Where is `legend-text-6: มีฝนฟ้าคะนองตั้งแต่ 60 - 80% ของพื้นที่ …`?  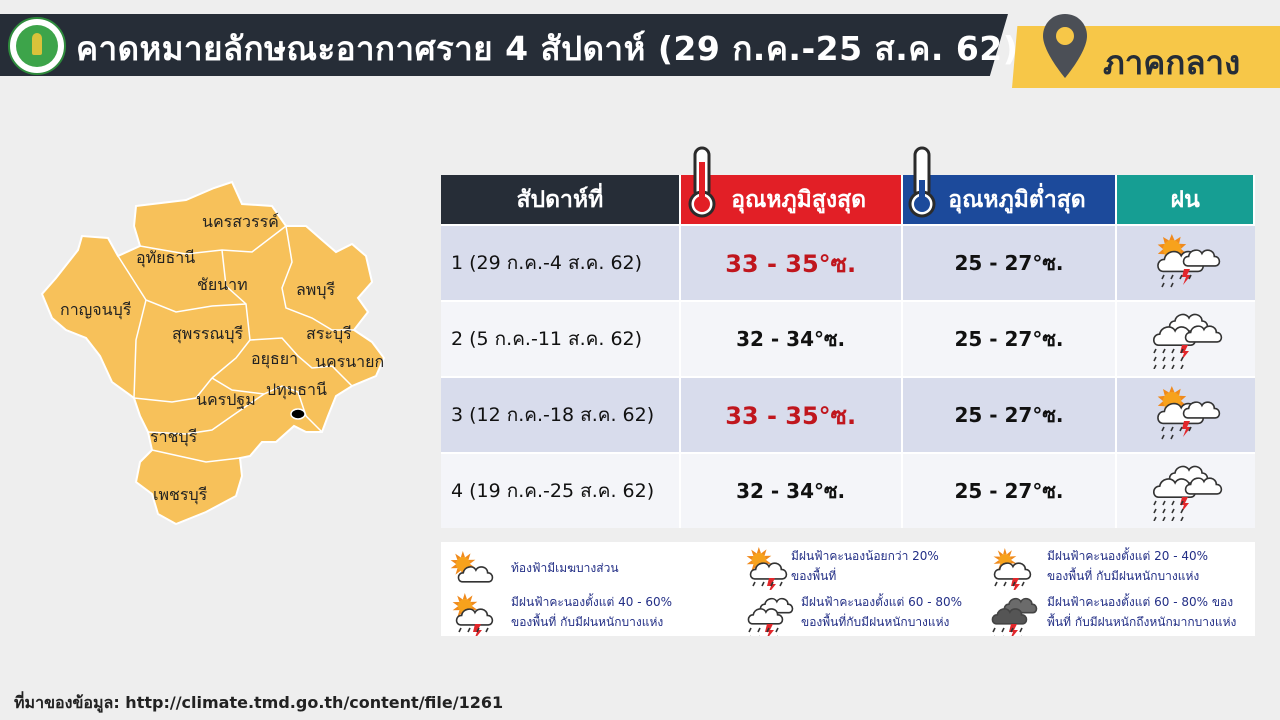 legend-text-6: มีฝนฟ้าคะนองตั้งแต่ 60 - 80% ของพื้นที่ … is located at coordinates (1141, 612).